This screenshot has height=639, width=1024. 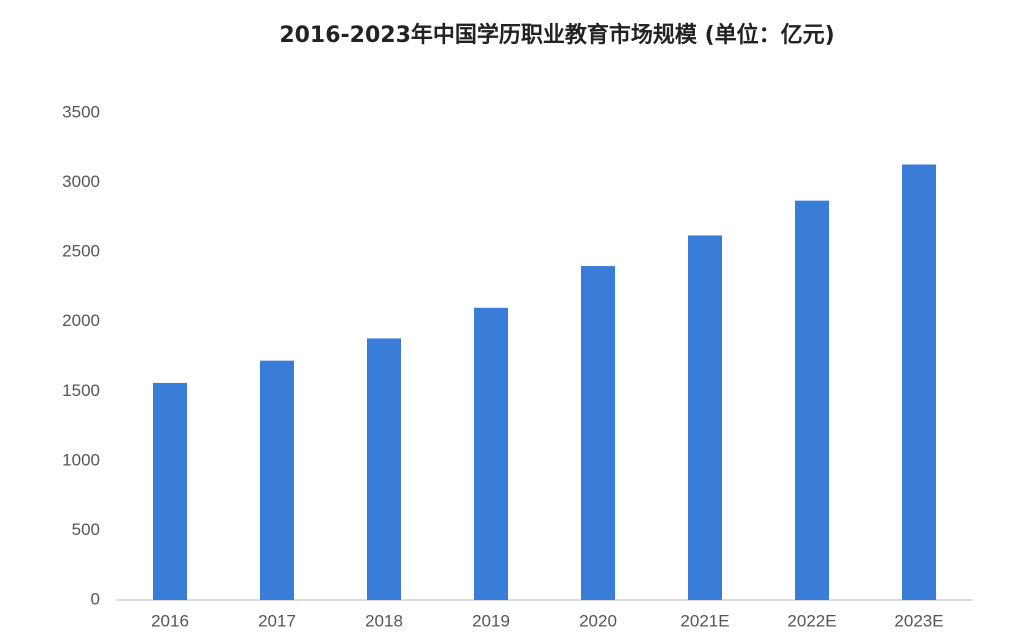 I want to click on x-tick-label: 2023E, so click(x=918, y=620).